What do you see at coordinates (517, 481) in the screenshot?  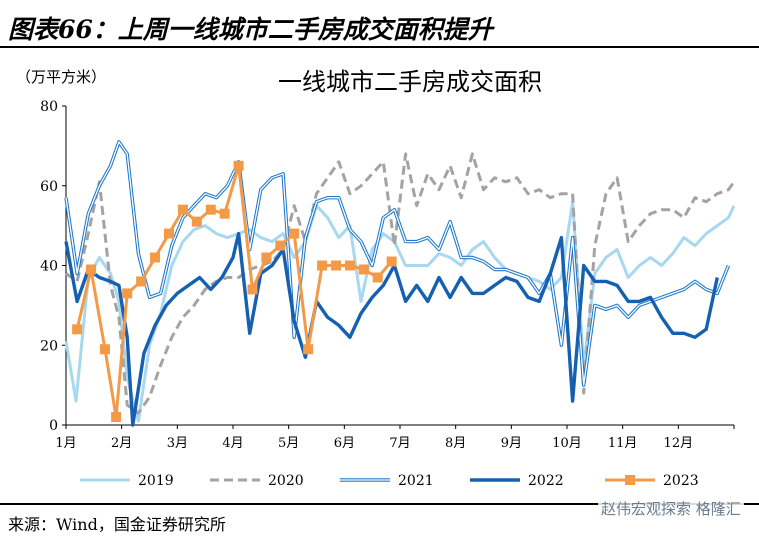 I see `legend-2022-item: 2022` at bounding box center [517, 481].